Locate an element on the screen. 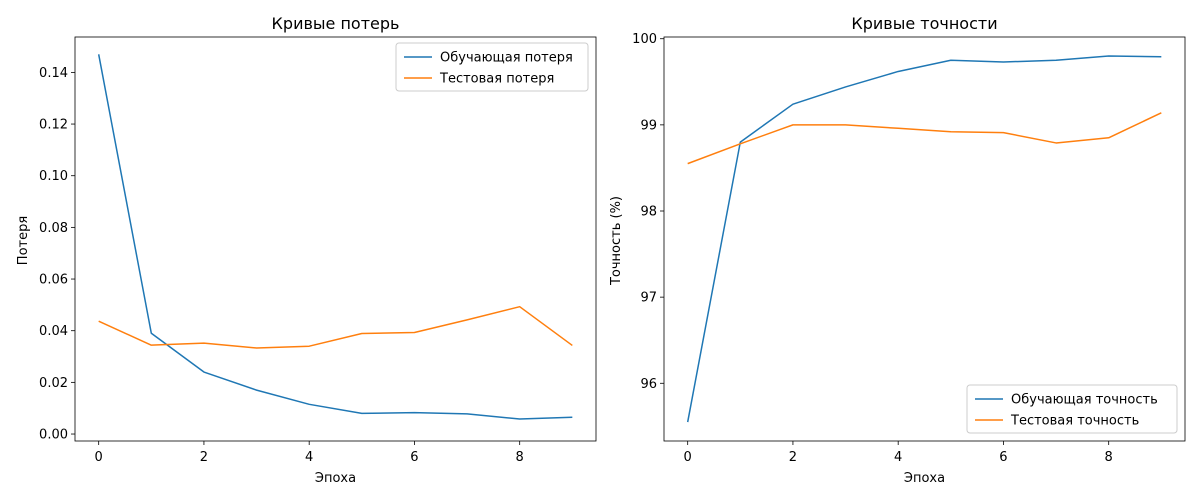  accuracy-chart-legend: Обучающая точность Тестовая точность is located at coordinates (1072, 409).